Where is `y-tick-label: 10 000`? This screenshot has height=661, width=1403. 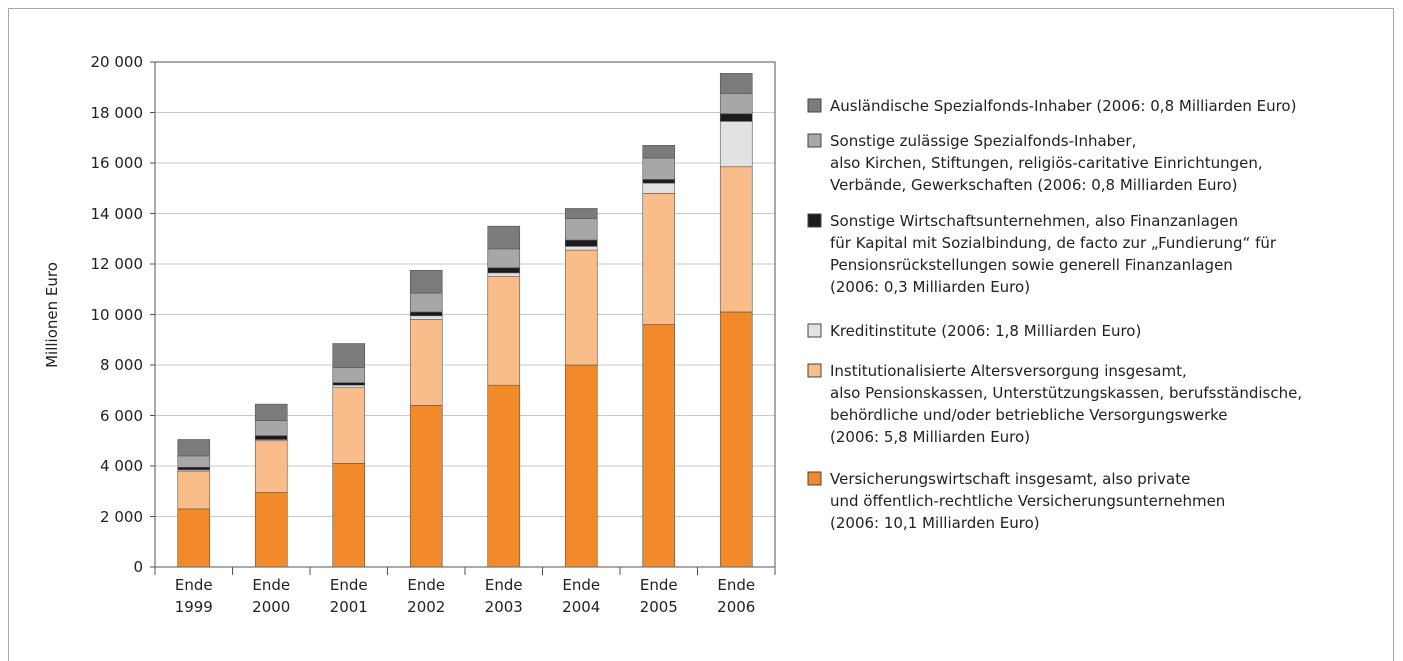 y-tick-label: 10 000 is located at coordinates (117, 314).